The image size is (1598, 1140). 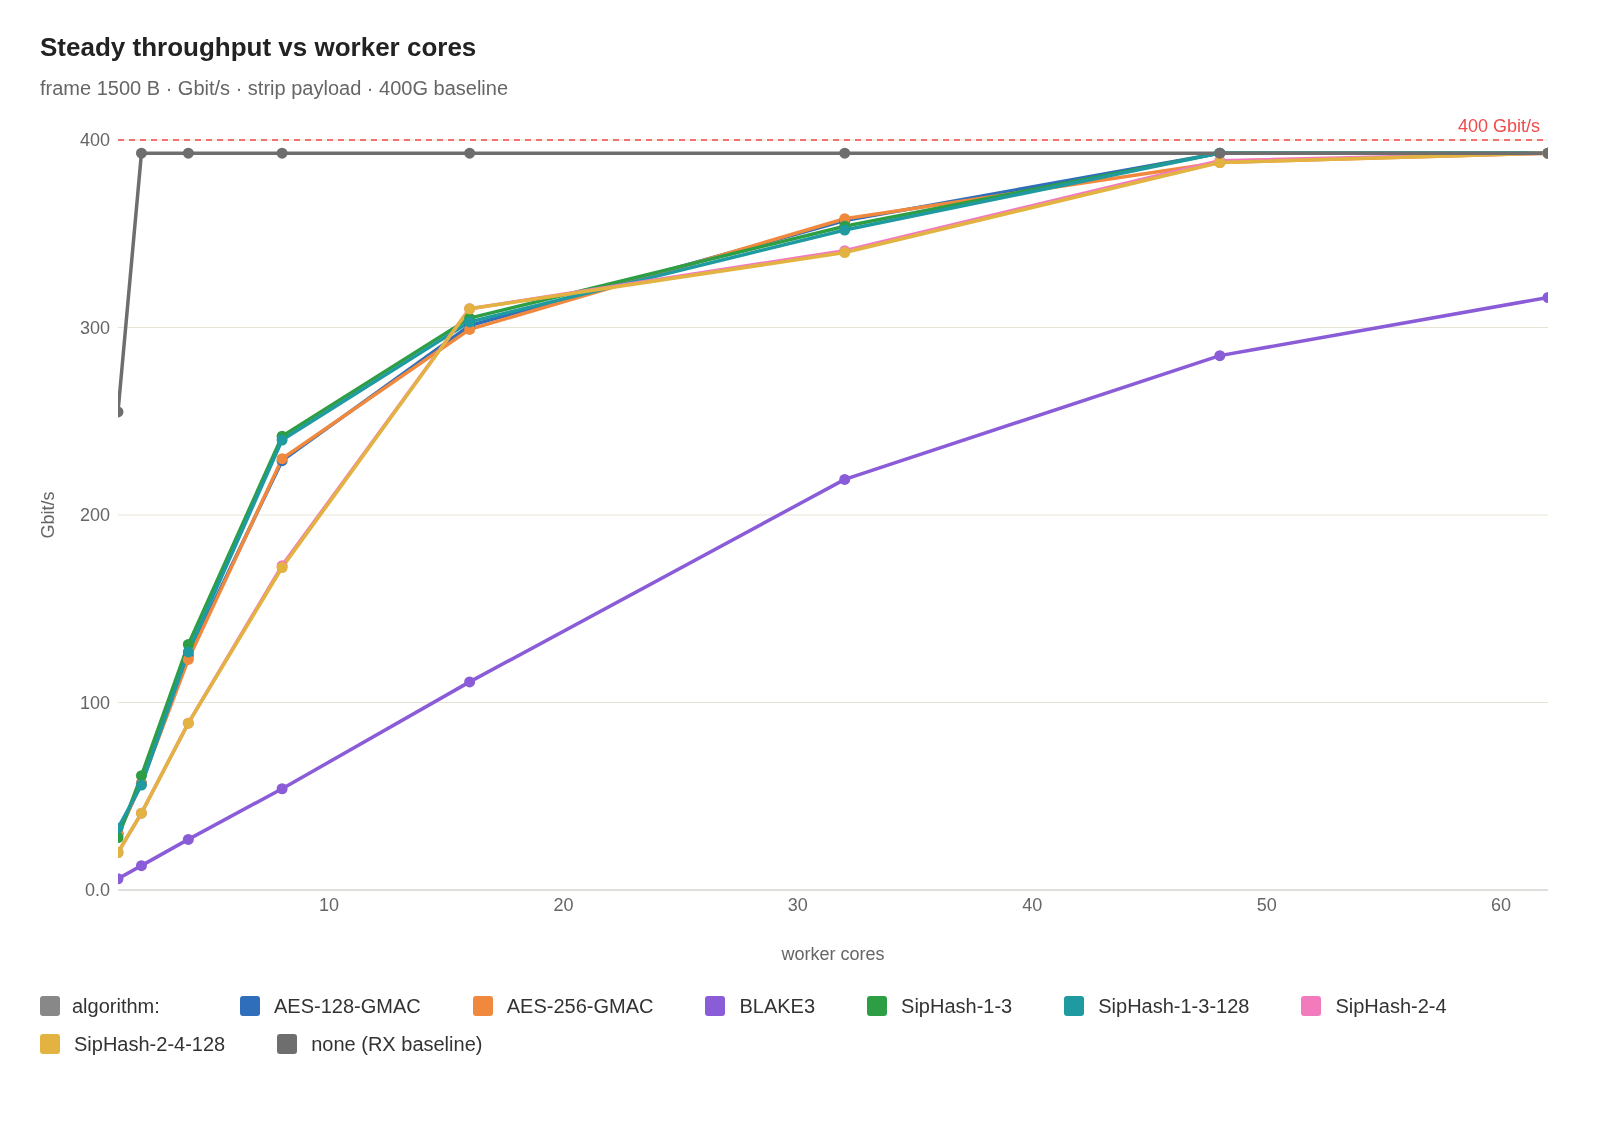 I want to click on legend-title: algorithm:, so click(x=116, y=1006).